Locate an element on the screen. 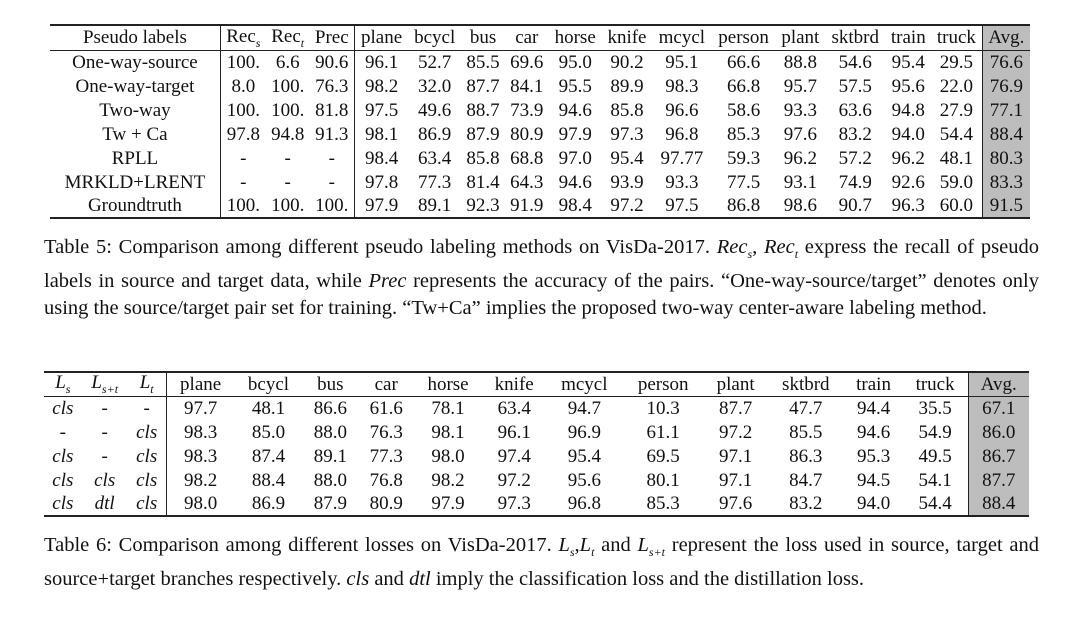 This screenshot has width=1080, height=631. table-cell: 86.6 is located at coordinates (330, 408).